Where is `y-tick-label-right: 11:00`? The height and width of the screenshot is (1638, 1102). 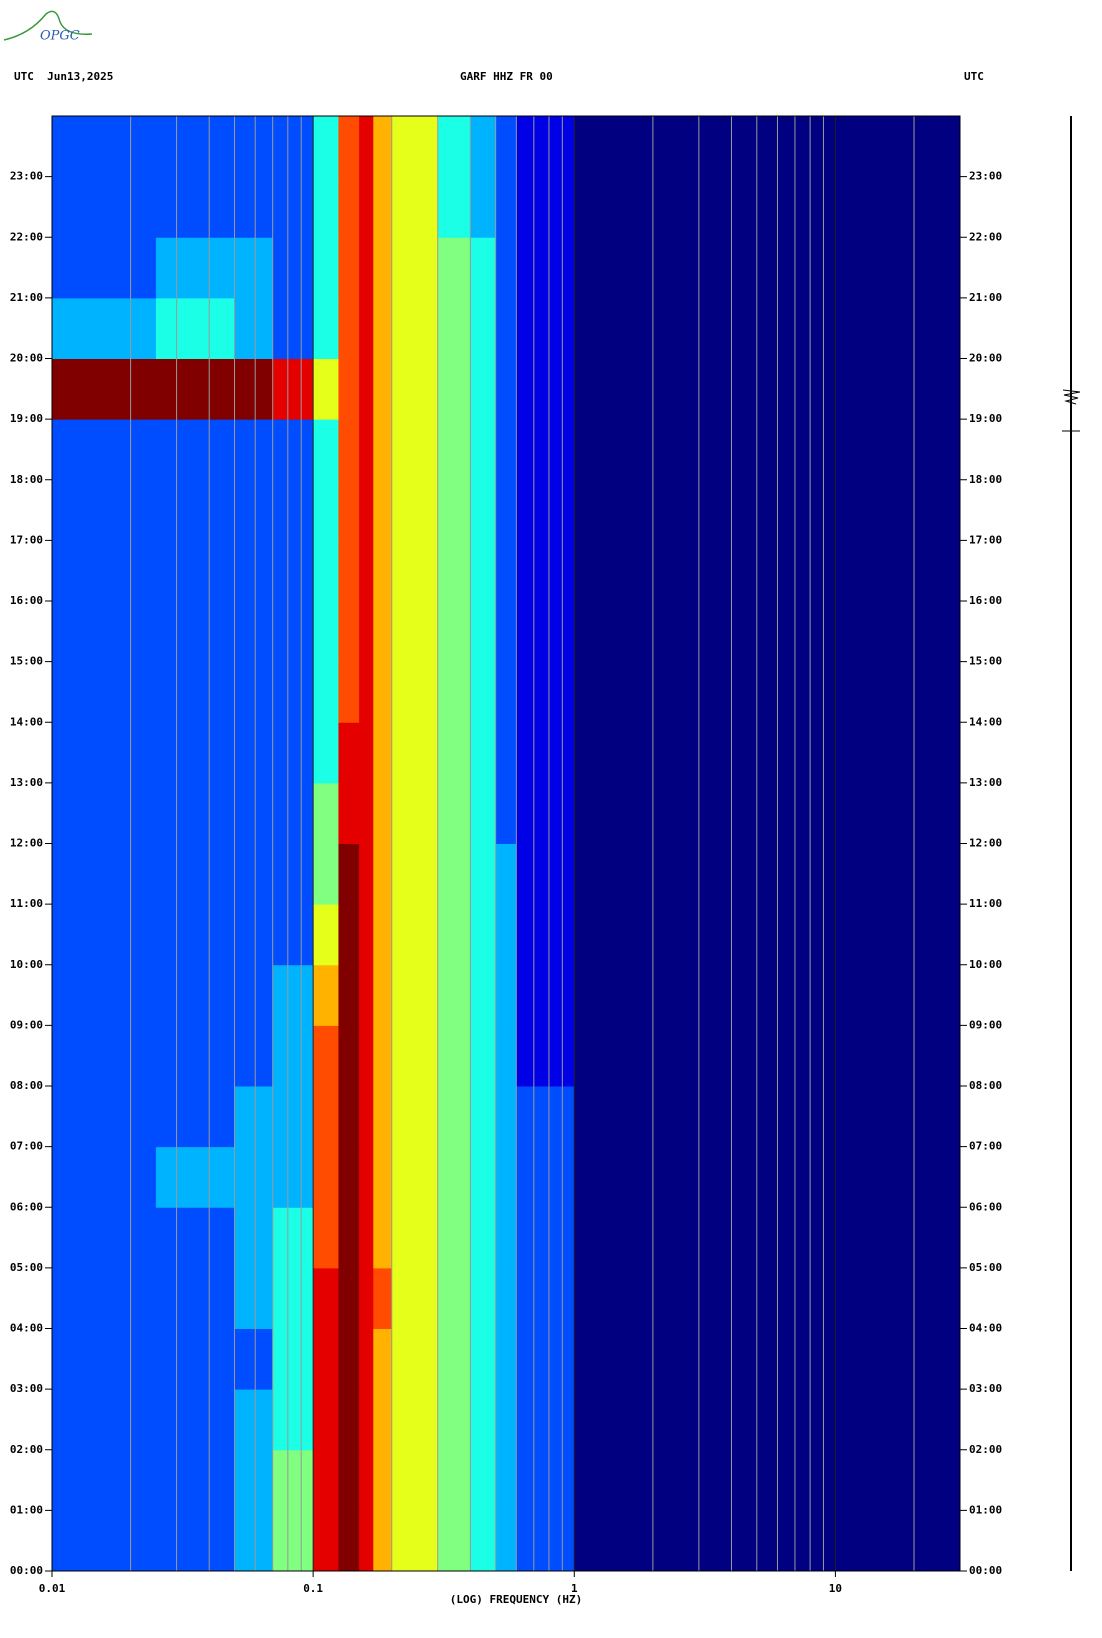 y-tick-label-right: 11:00 is located at coordinates (985, 903).